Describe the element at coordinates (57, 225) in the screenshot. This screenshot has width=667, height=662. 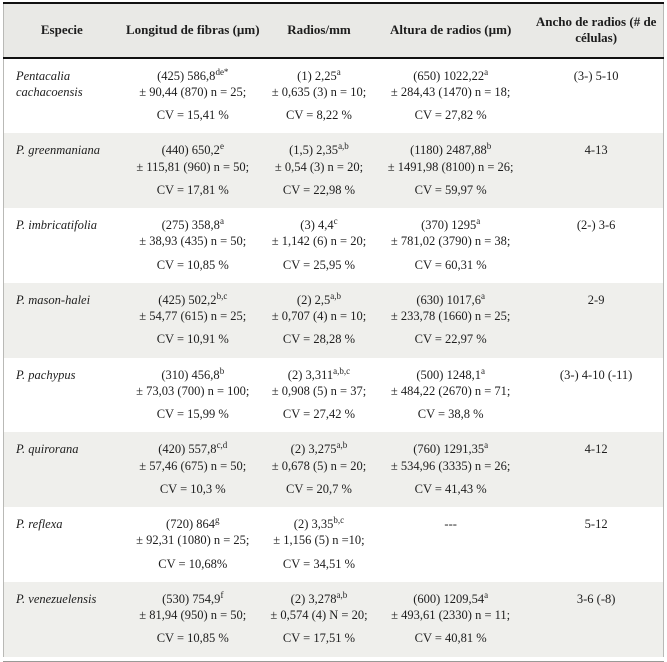
I see `species-name: P. imbricatifolia` at that location.